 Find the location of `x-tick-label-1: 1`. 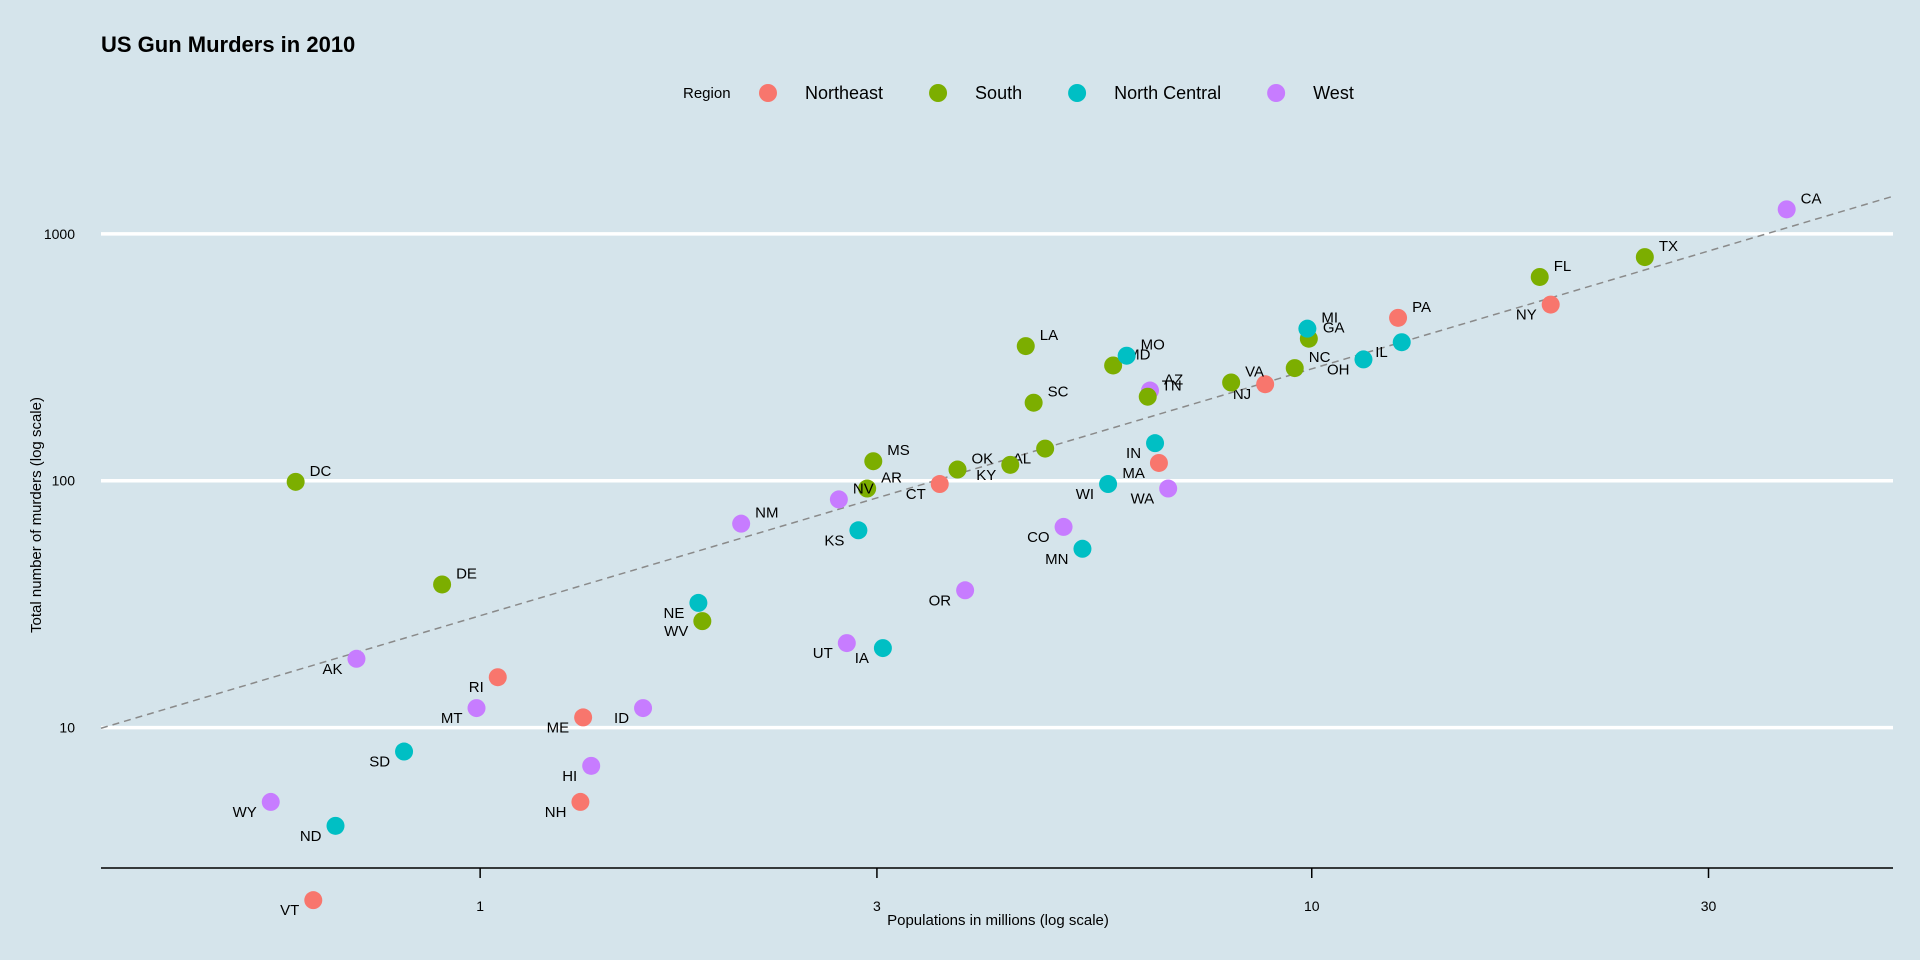

x-tick-label-1: 1 is located at coordinates (480, 906).